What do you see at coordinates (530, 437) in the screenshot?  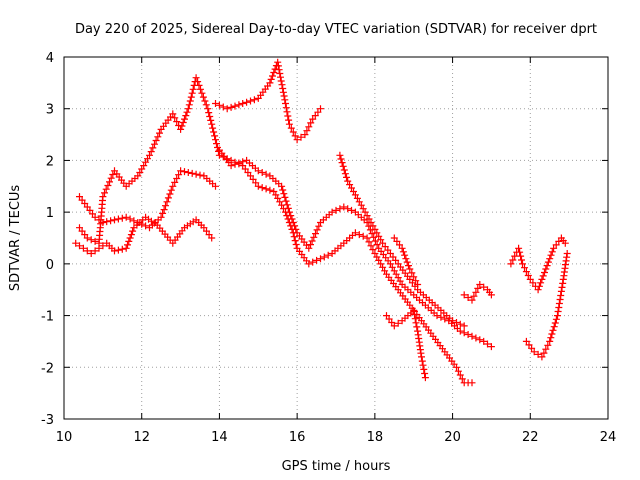 I see `x-tick-label: 22` at bounding box center [530, 437].